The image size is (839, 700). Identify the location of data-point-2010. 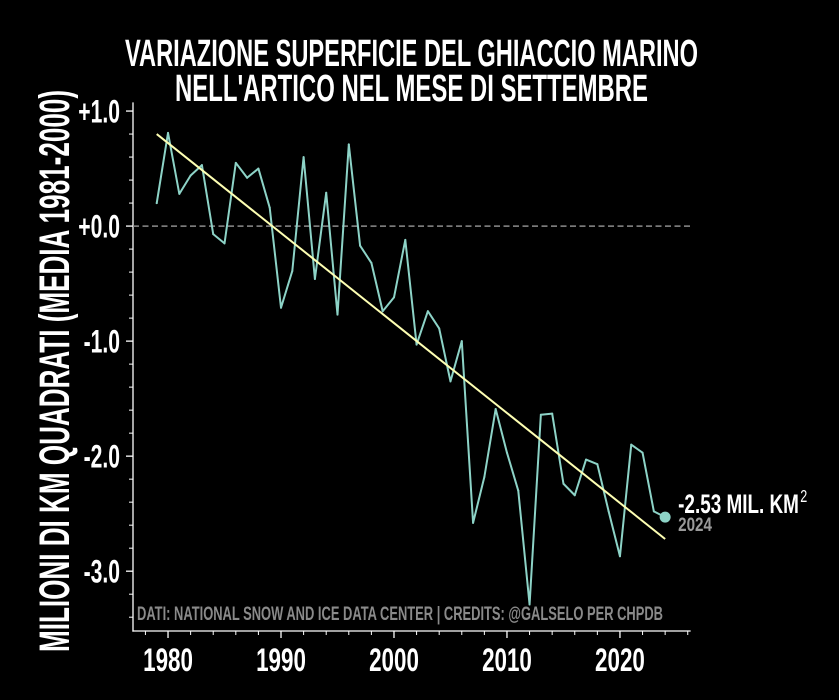
(506, 452).